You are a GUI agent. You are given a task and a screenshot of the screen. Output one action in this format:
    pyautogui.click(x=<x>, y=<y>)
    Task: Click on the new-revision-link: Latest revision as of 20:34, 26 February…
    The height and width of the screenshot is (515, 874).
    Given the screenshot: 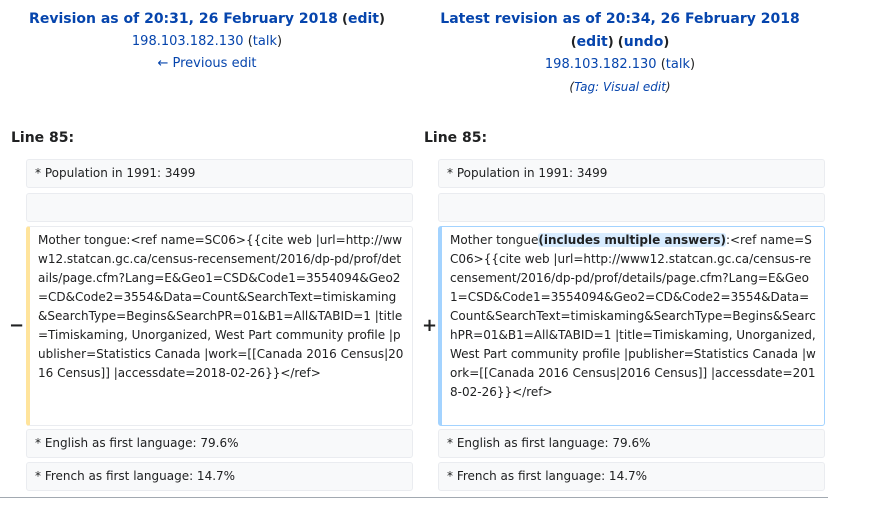 What is the action you would take?
    pyautogui.click(x=620, y=19)
    